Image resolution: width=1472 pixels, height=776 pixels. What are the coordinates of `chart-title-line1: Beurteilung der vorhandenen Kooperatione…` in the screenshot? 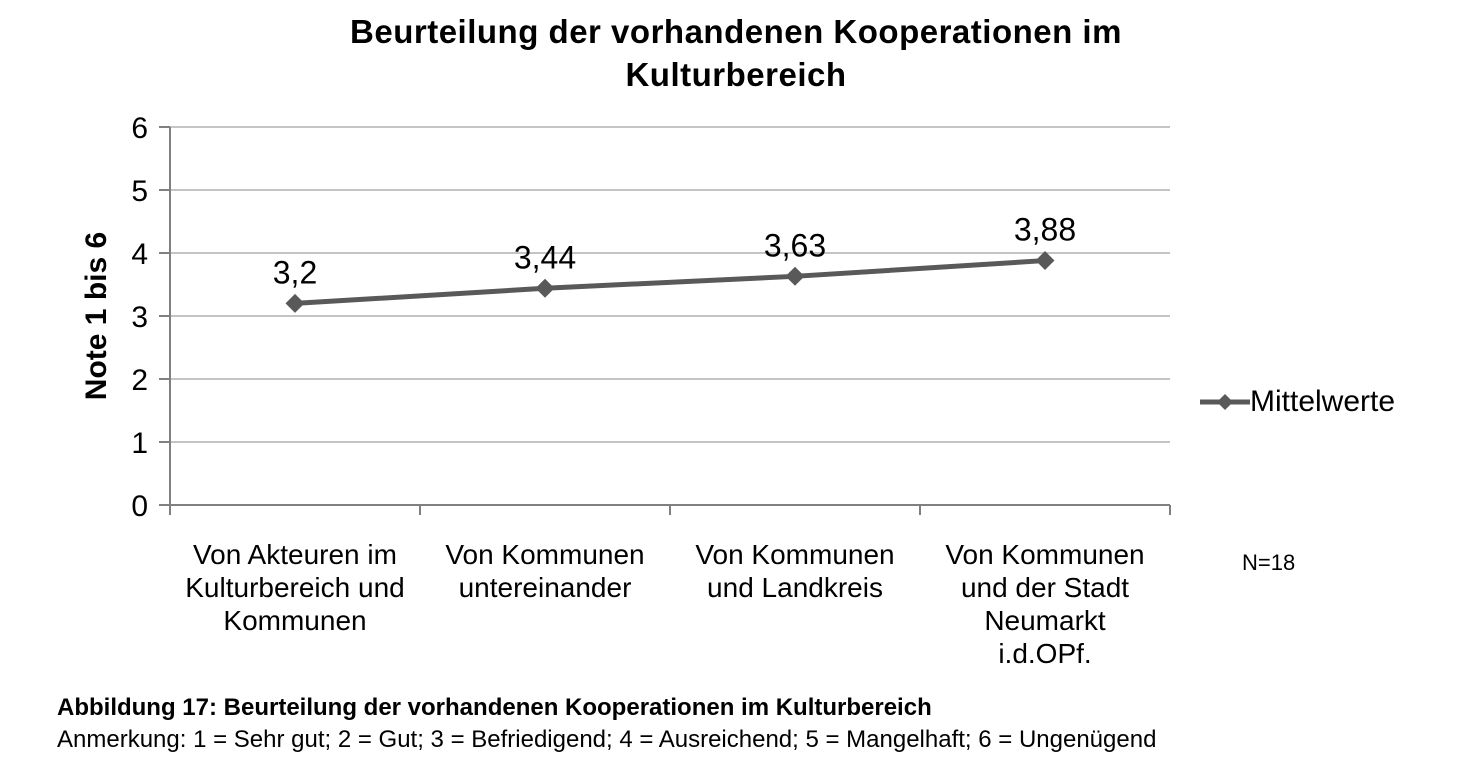 It's located at (736, 31).